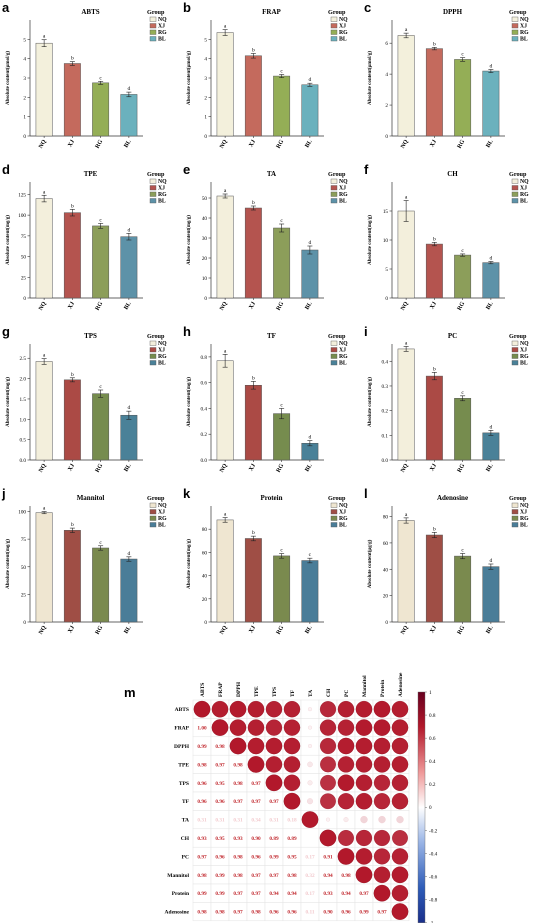 Image resolution: width=550 pixels, height=923 pixels. What do you see at coordinates (401, 684) in the screenshot?
I see `heatmap-col-label: Adenosine` at bounding box center [401, 684].